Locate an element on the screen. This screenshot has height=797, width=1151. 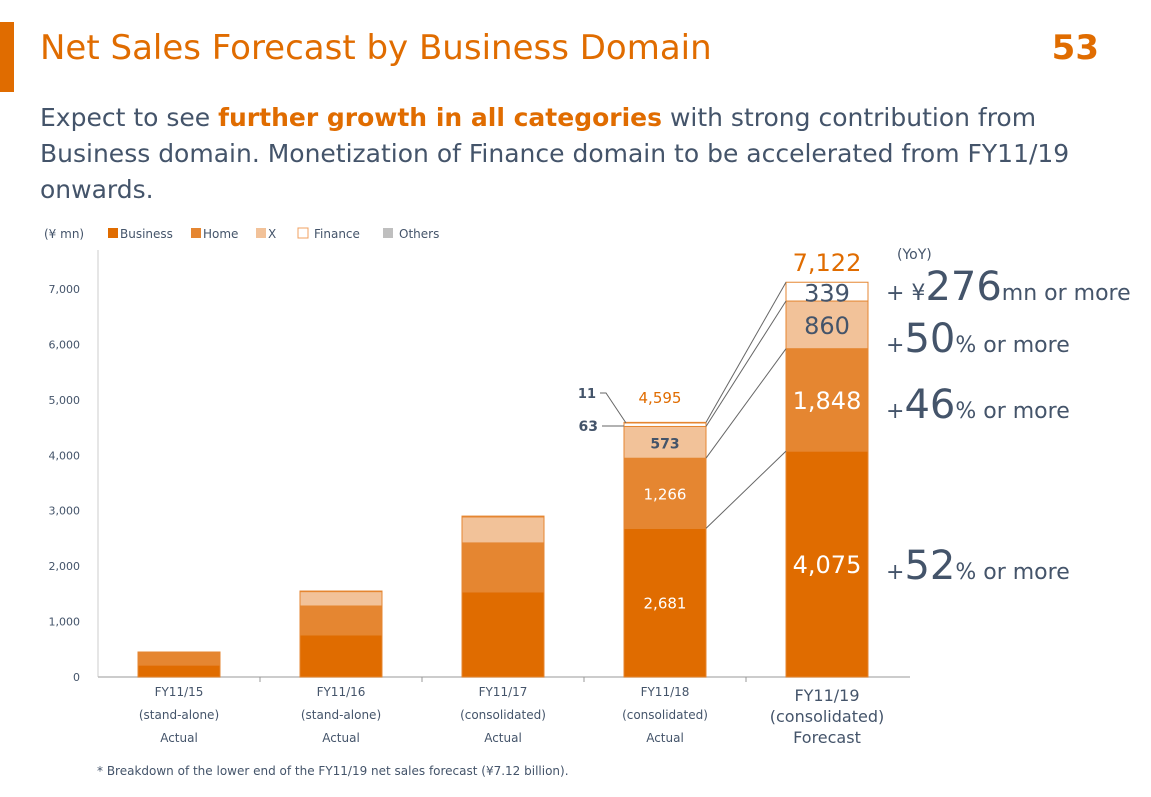
y-tick-label: 7,000 is located at coordinates (65, 289).